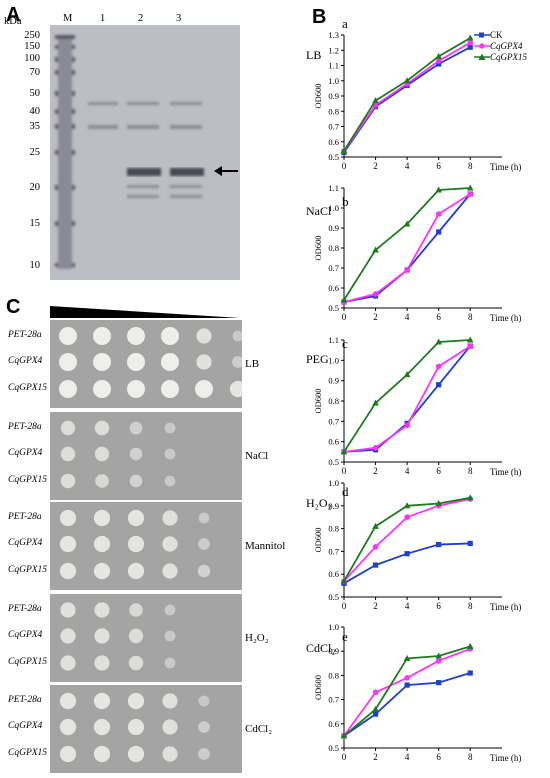  Describe the element at coordinates (407, 540) in the screenshot. I see `series-line-cqgpx4` at that location.